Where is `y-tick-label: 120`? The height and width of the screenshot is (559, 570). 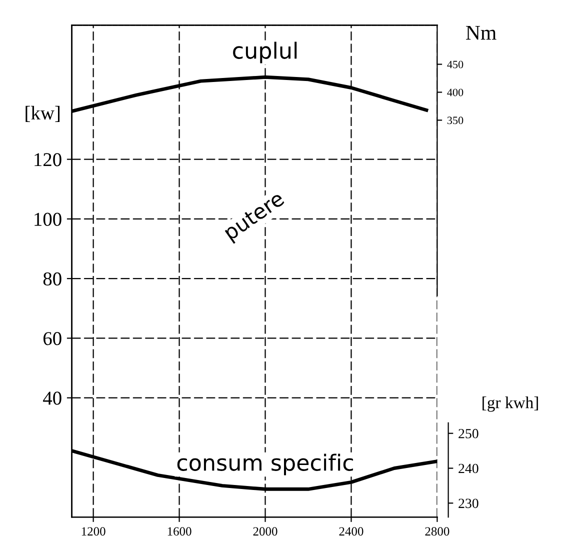 y-tick-label: 120 is located at coordinates (48, 159).